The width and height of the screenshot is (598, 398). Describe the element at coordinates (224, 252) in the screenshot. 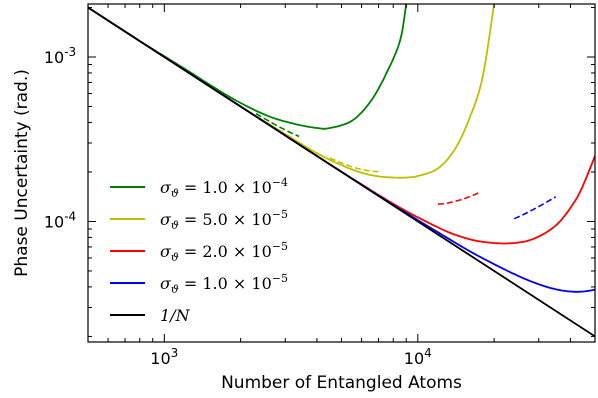

I see `legend-label-2: σϑ = 2.0 × 10−5` at that location.